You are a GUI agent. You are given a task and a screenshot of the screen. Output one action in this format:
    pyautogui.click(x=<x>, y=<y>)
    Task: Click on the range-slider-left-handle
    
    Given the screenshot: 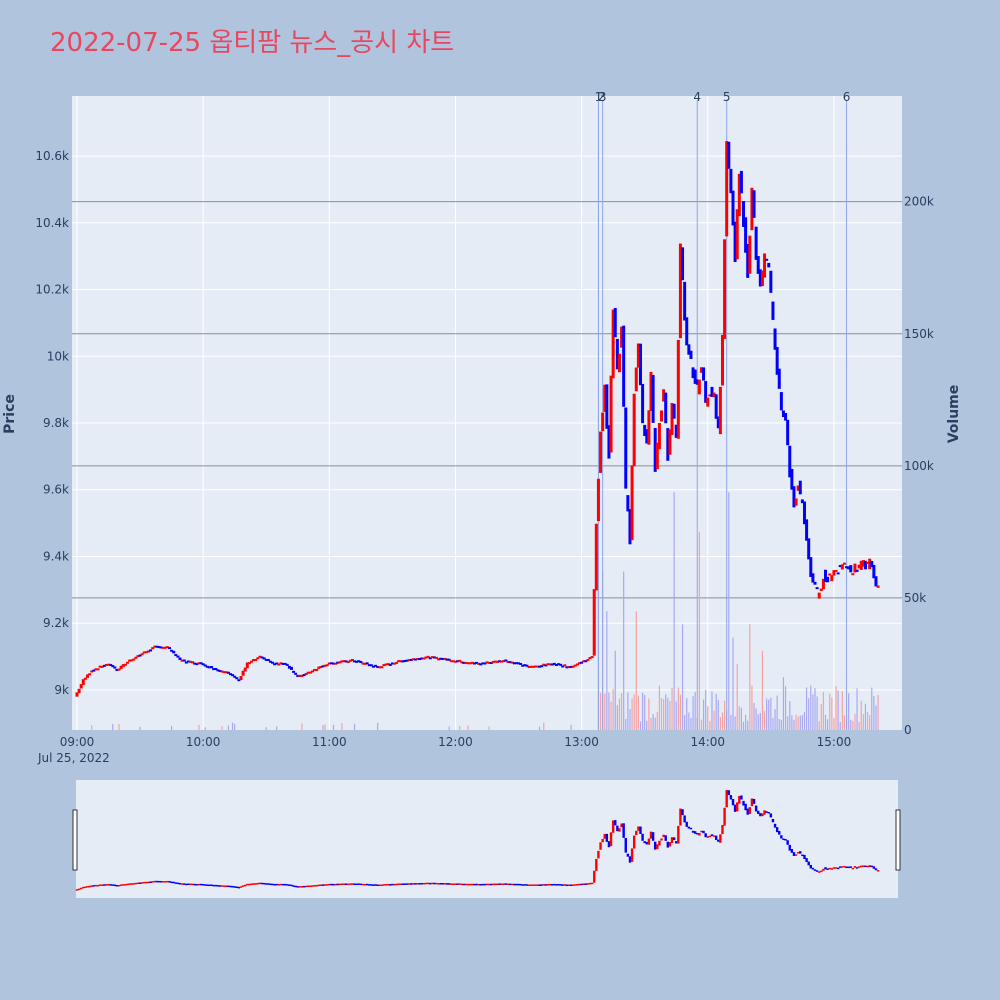 What is the action you would take?
    pyautogui.click(x=75, y=840)
    